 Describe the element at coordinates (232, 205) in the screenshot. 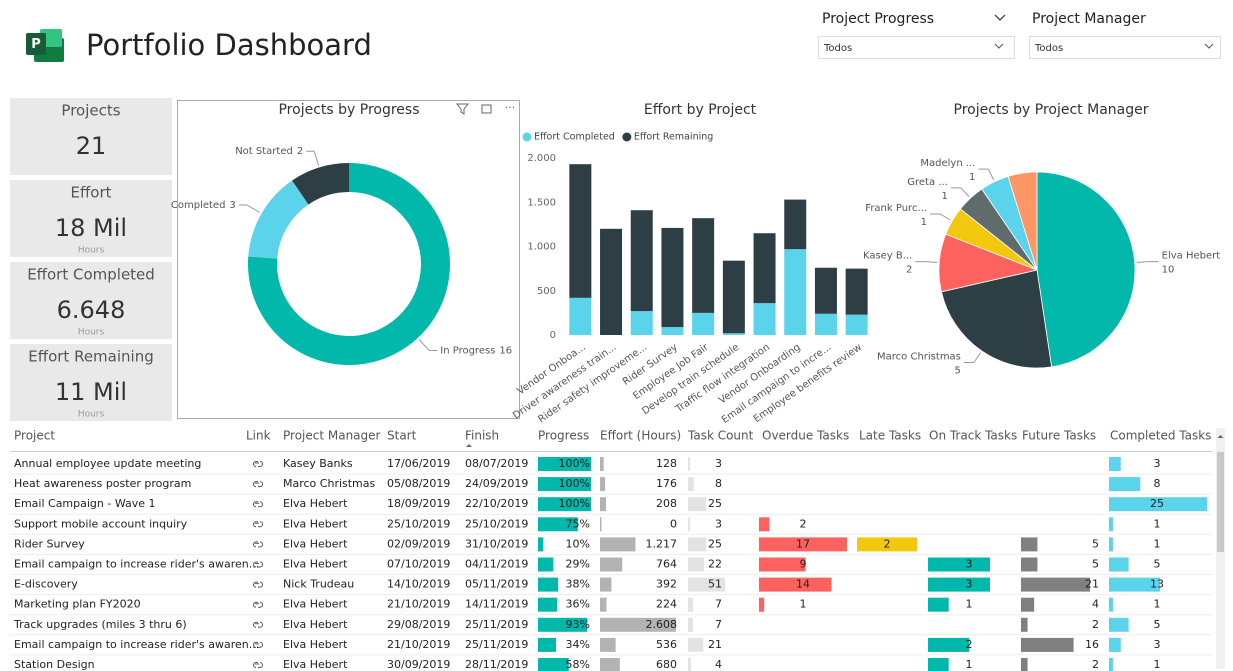

I see `slice-value: 3` at that location.